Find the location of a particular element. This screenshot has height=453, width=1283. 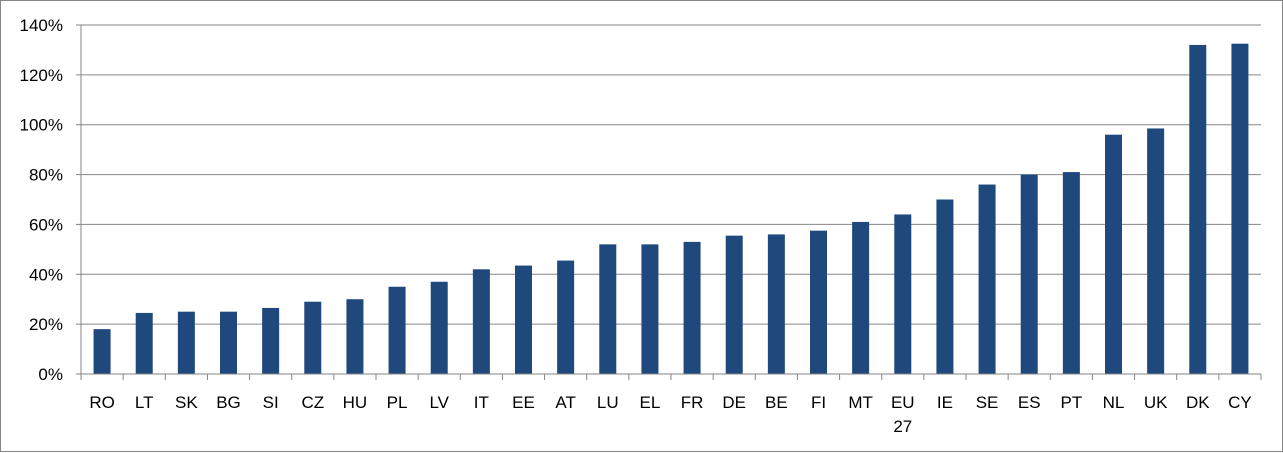

x-tick-label: EU 27 is located at coordinates (903, 414).